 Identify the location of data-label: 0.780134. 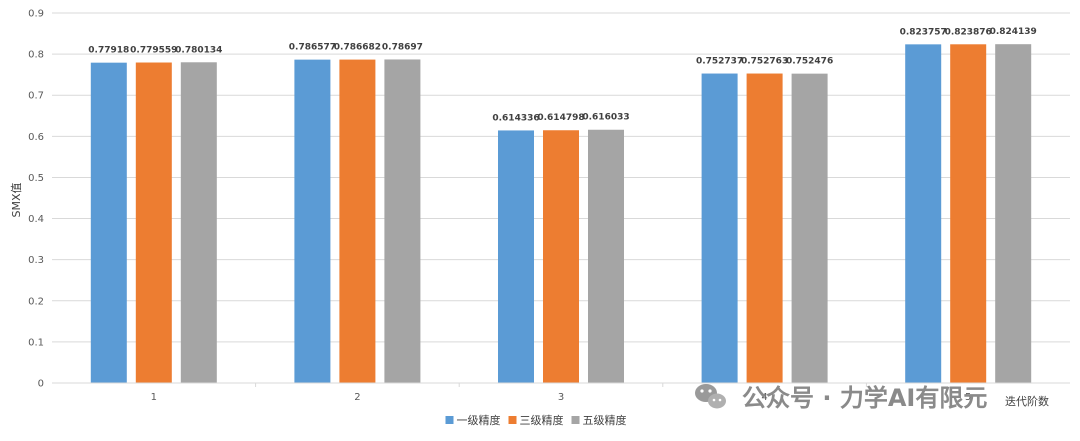
(198, 50).